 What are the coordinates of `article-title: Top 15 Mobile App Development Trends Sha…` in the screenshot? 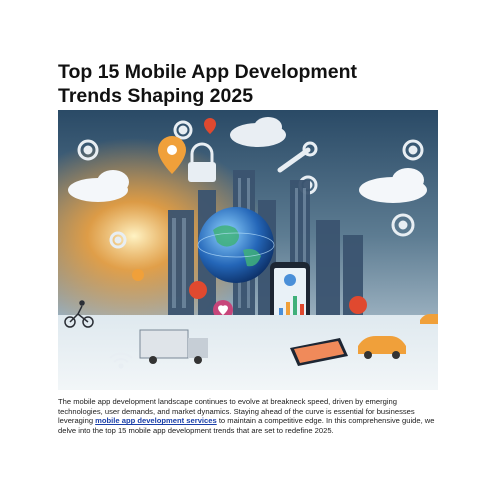 It's located at (258, 84).